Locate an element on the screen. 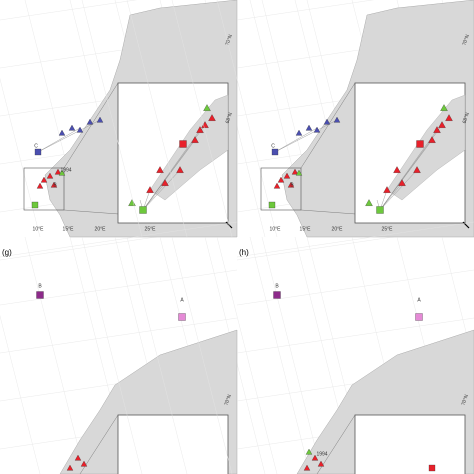  site-label: A is located at coordinates (419, 300).